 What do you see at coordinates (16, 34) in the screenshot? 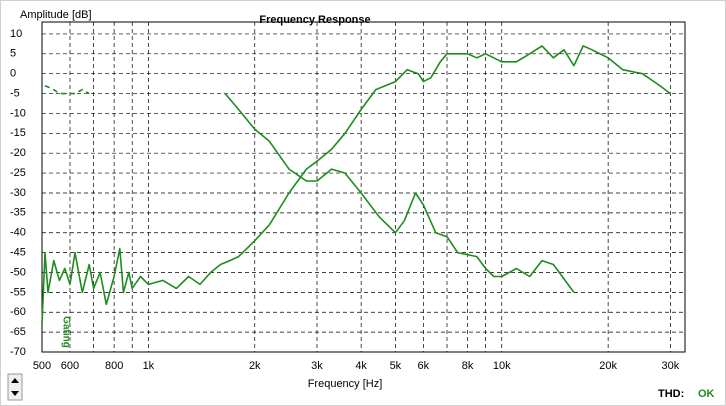
I see `y-tick-label: 10` at bounding box center [16, 34].